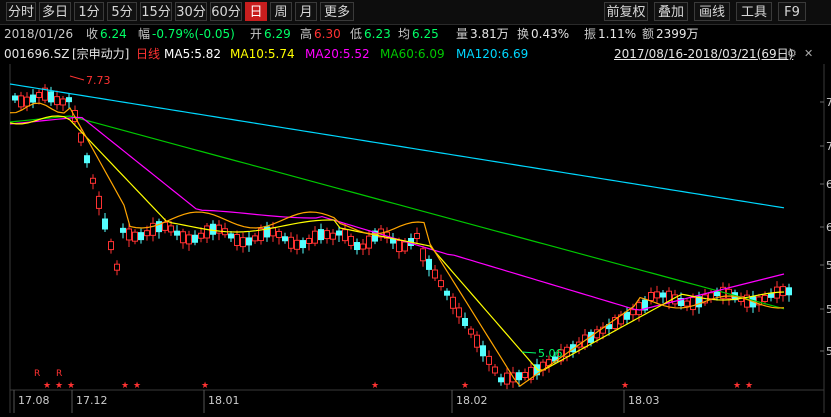  What do you see at coordinates (89, 11) in the screenshot?
I see `period-tab: 1分` at bounding box center [89, 11].